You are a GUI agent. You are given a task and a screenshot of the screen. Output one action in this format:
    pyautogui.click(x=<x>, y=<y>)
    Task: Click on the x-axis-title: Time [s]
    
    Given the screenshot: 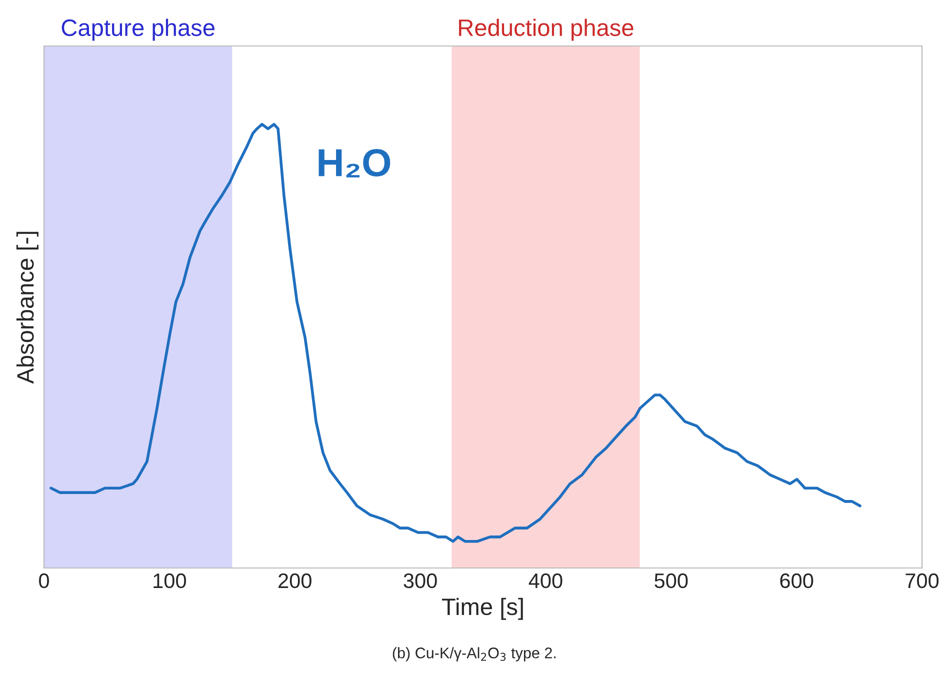 What is the action you would take?
    pyautogui.click(x=482, y=609)
    